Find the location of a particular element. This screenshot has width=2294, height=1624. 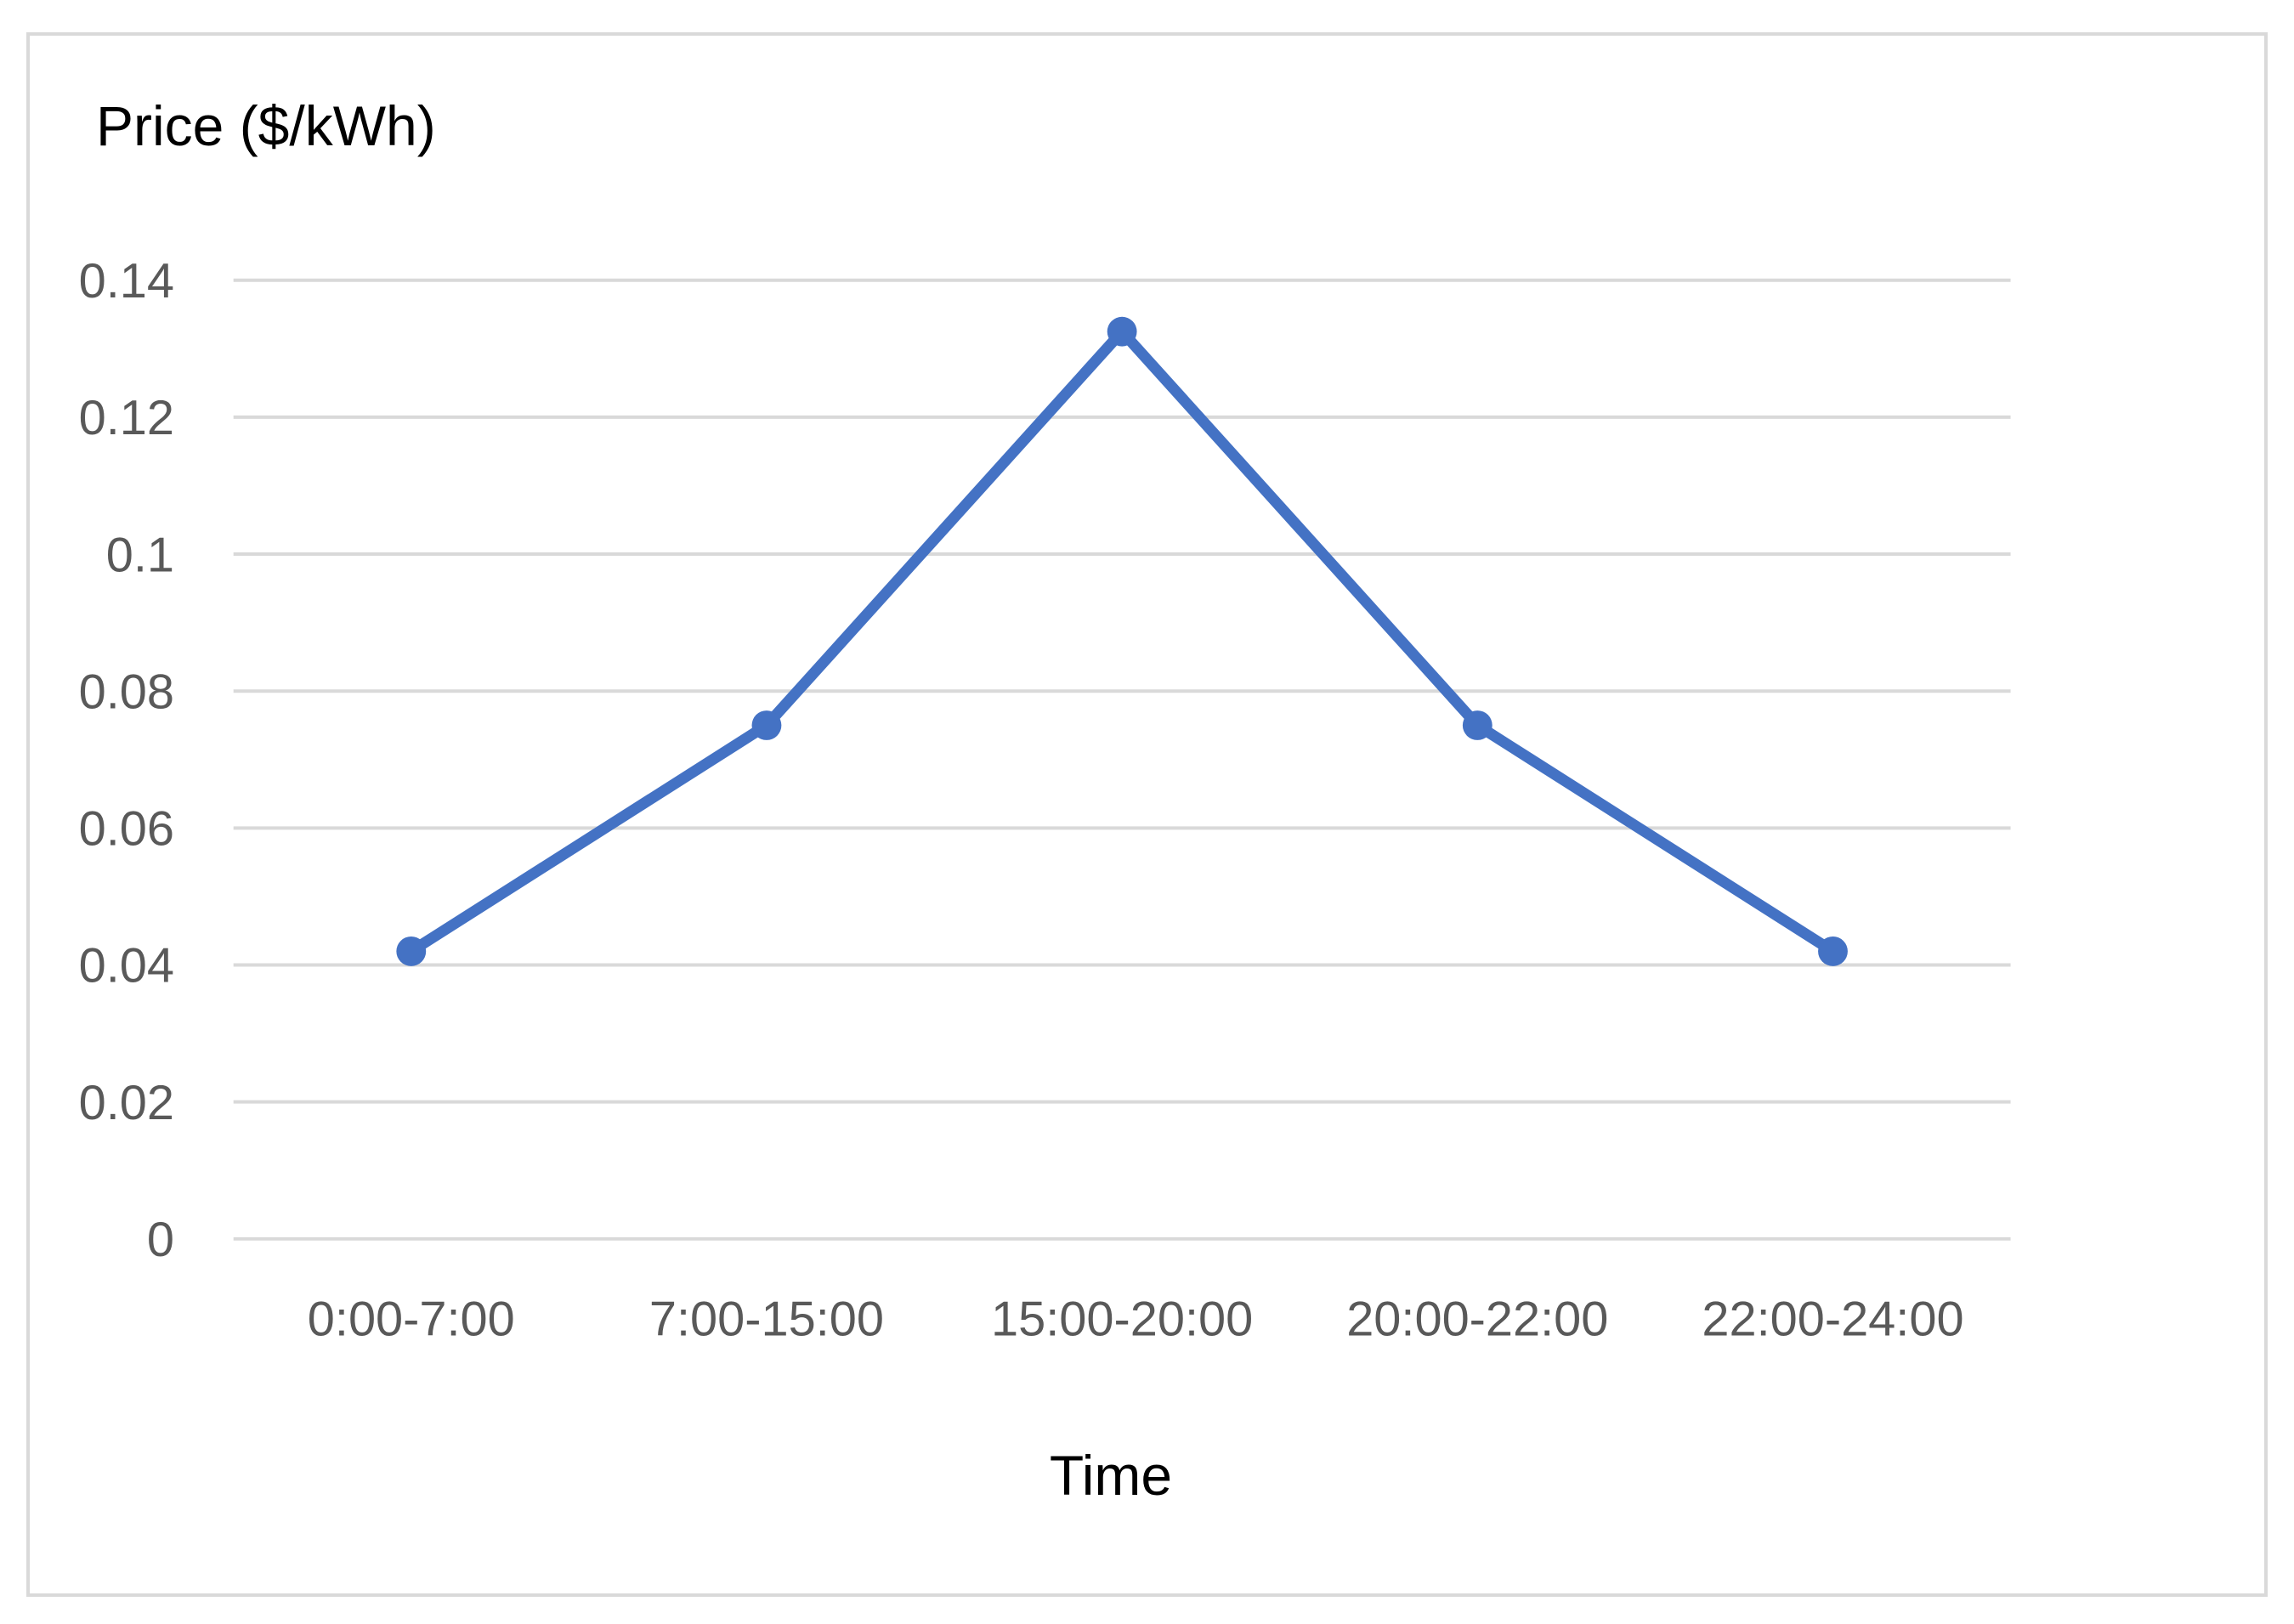

x-tick-label: 22:00-24:00 is located at coordinates (1832, 1320).